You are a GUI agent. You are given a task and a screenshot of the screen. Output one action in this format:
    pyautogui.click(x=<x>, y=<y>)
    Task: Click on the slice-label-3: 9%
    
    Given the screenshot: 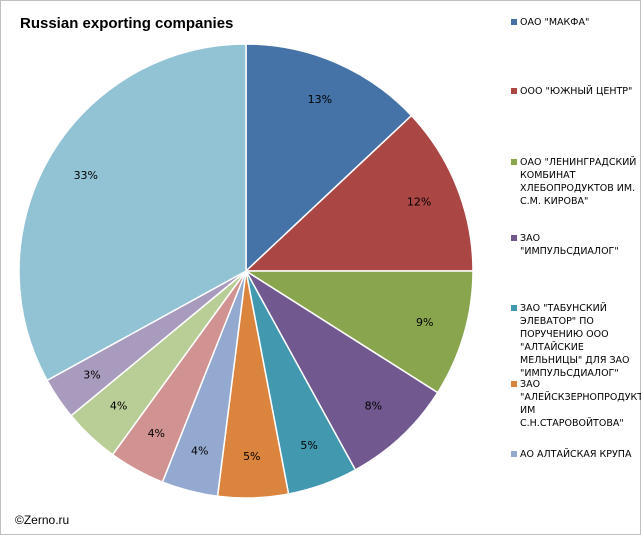 What is the action you would take?
    pyautogui.click(x=424, y=322)
    